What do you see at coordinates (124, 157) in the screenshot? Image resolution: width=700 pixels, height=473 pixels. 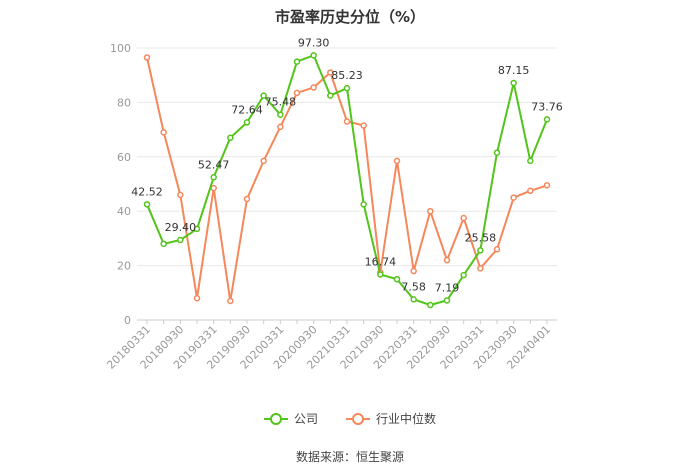 I see `y-tick-label: 60` at bounding box center [124, 157].